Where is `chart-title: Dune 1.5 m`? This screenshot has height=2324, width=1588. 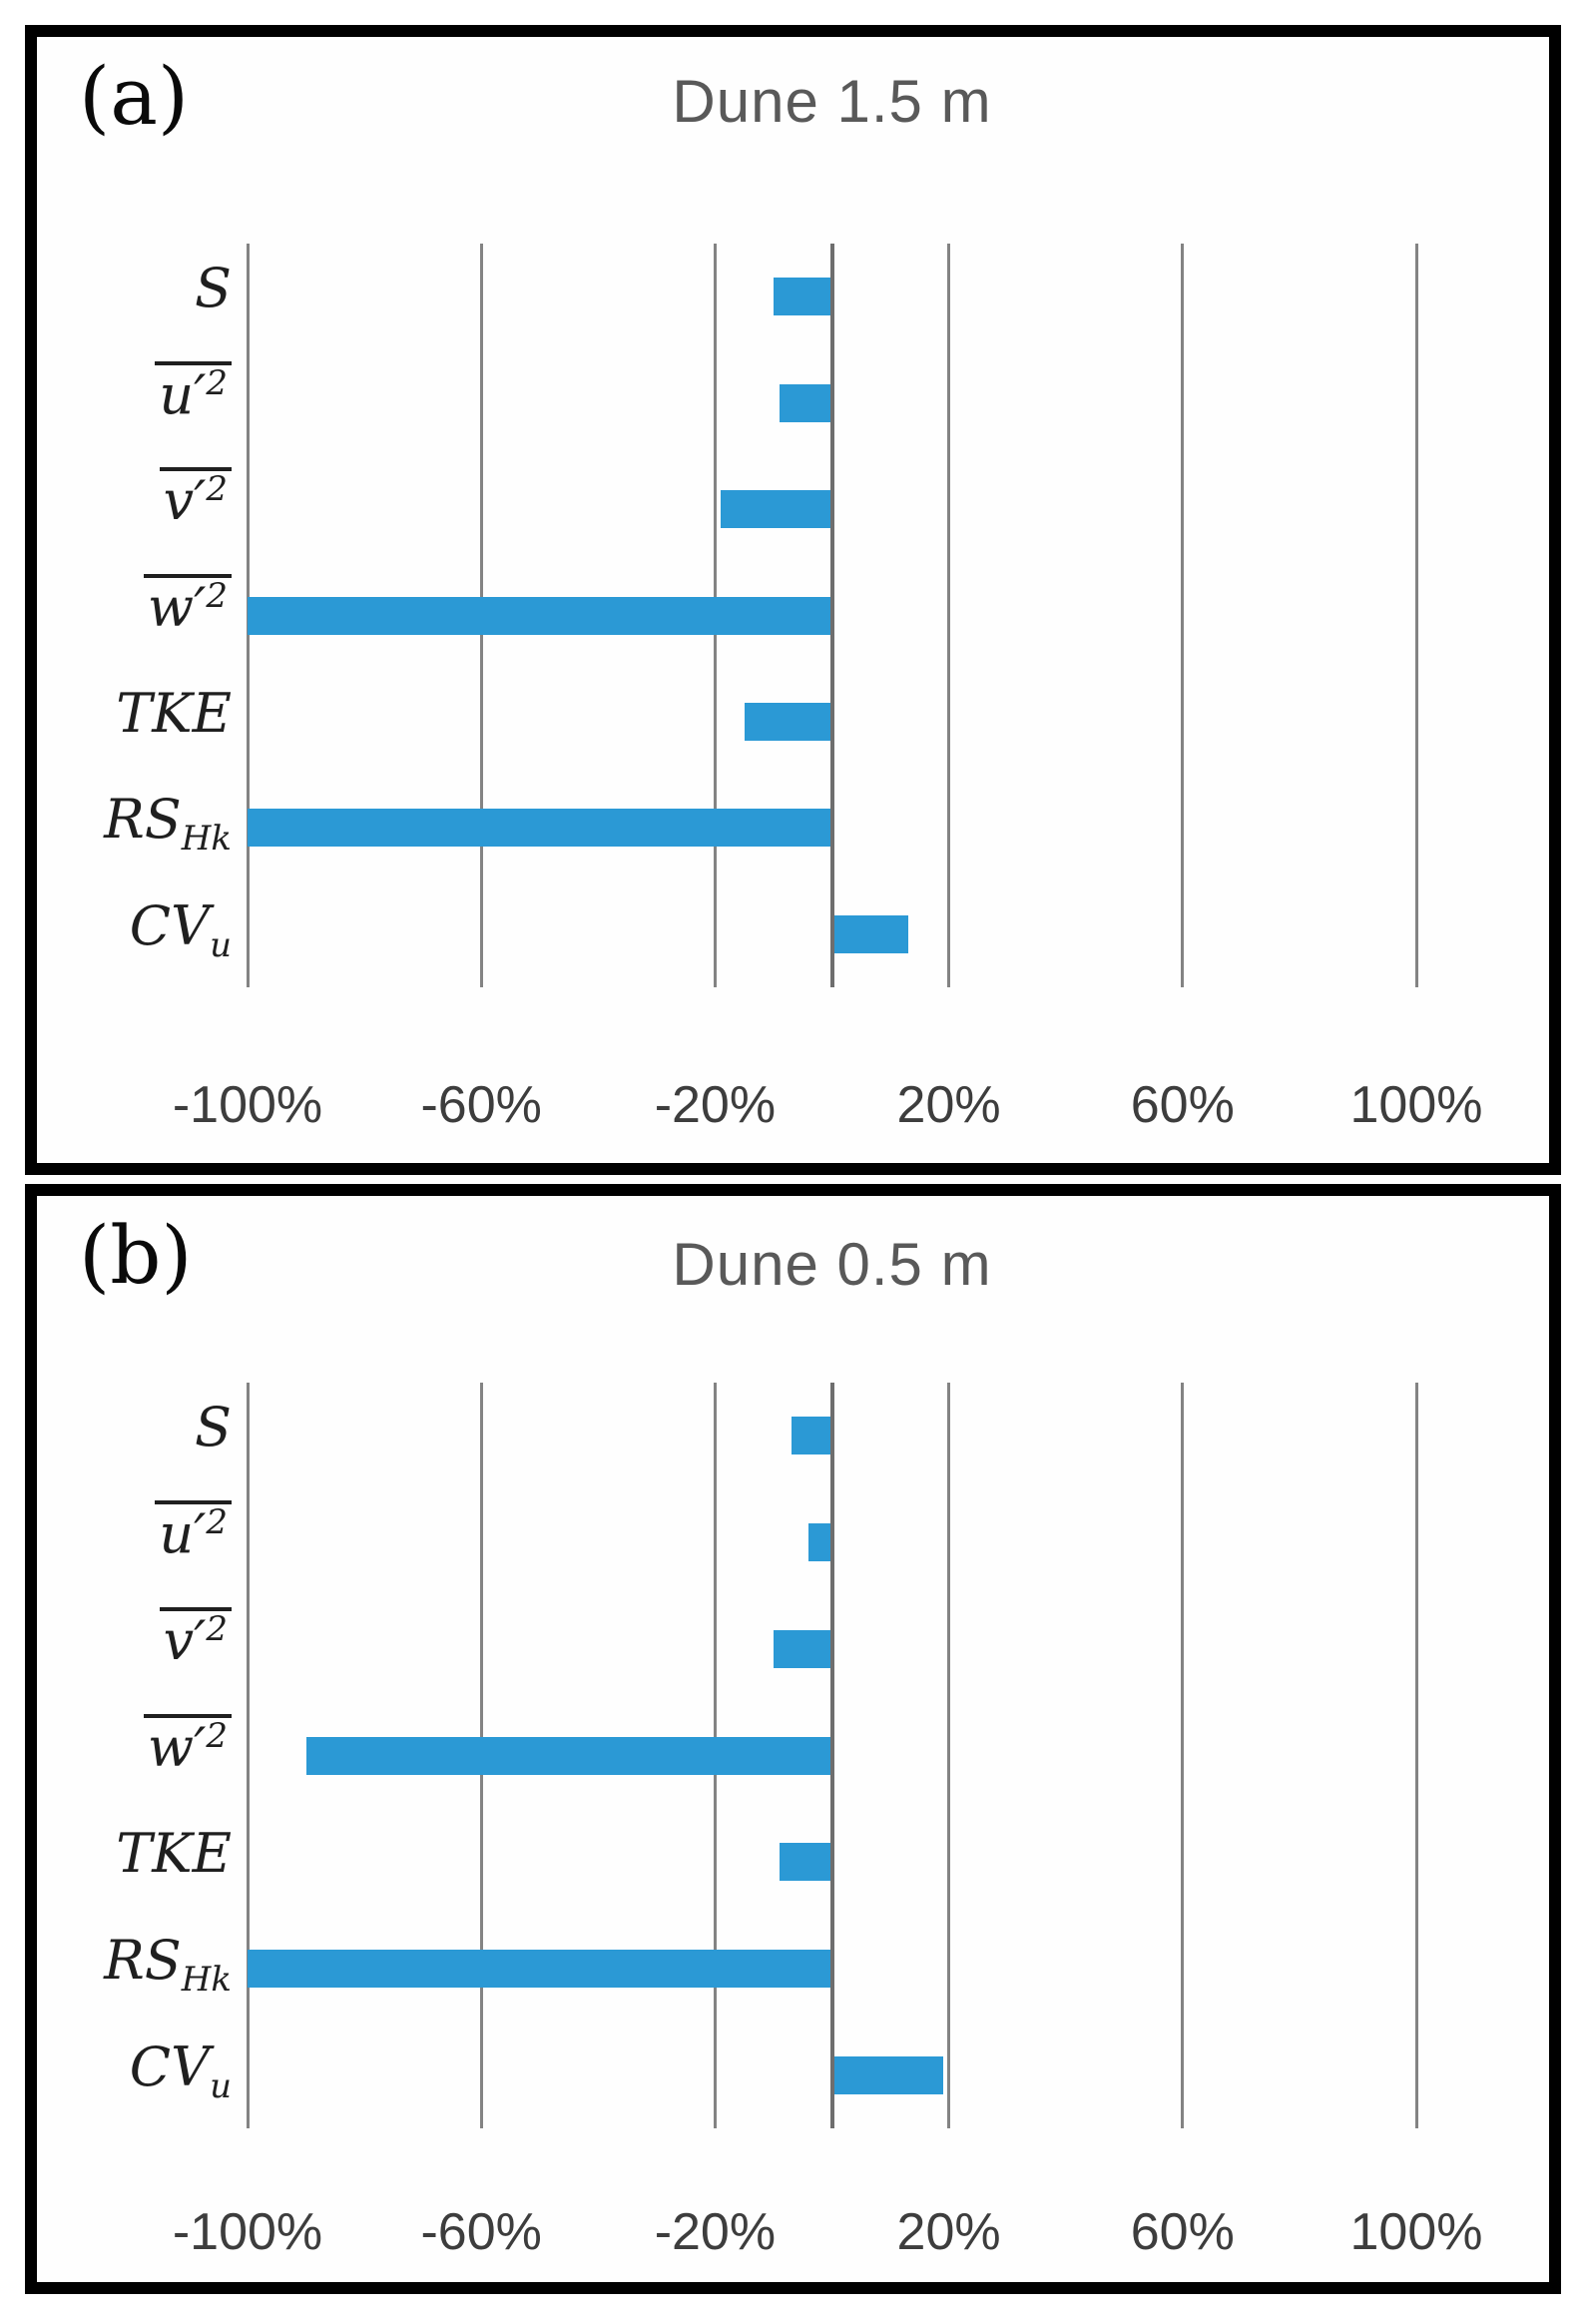
chart-title: Dune 1.5 m is located at coordinates (832, 102).